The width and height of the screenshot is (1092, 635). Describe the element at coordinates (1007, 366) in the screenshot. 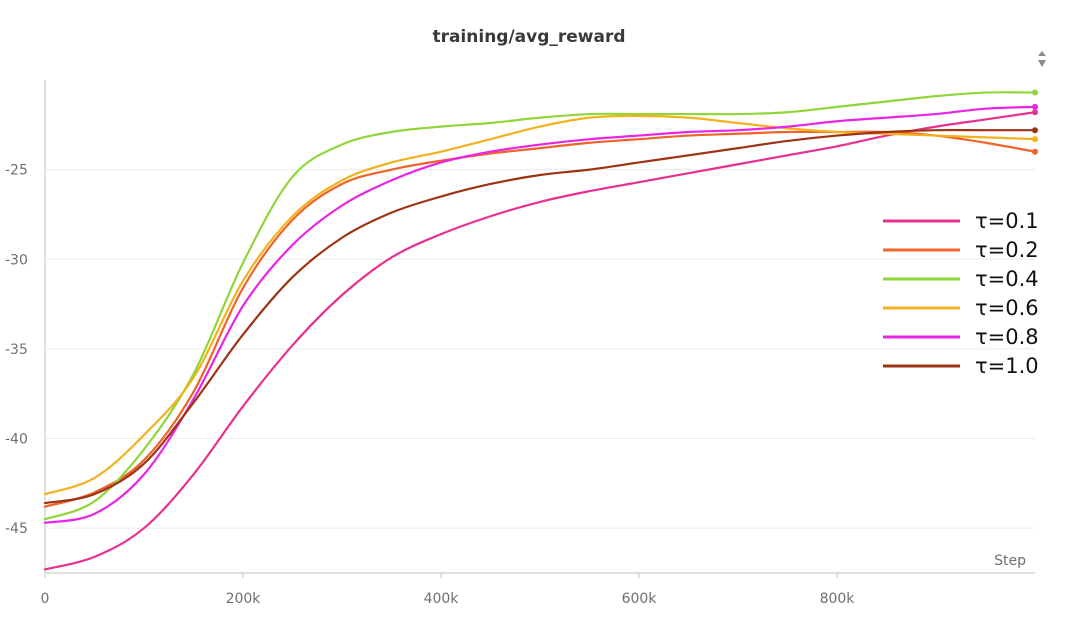

I see `legend-label: τ=1.0` at that location.